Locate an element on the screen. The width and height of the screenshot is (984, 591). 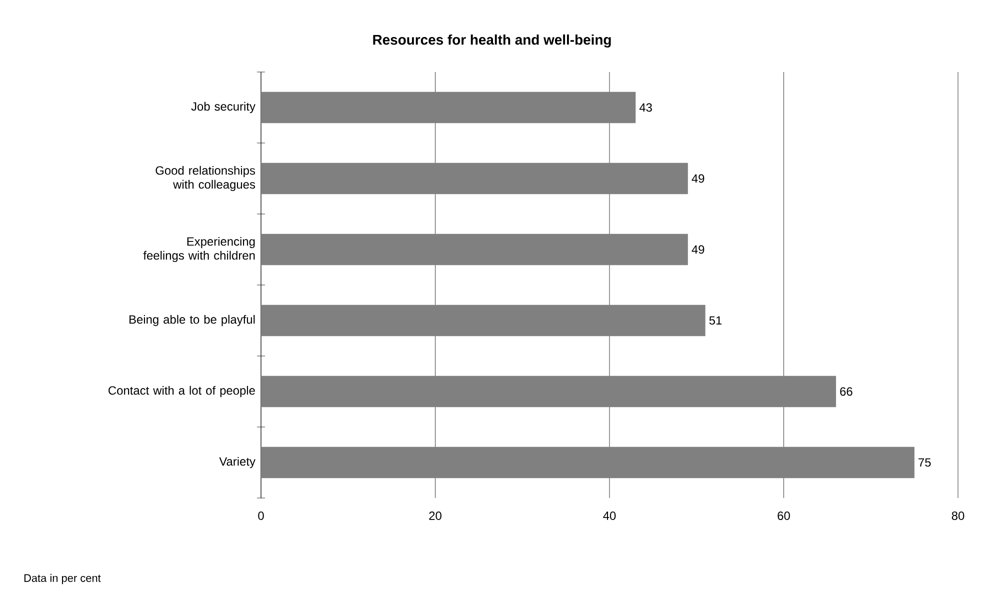
y-tick-label: Good relationships with colleagues is located at coordinates (206, 179).